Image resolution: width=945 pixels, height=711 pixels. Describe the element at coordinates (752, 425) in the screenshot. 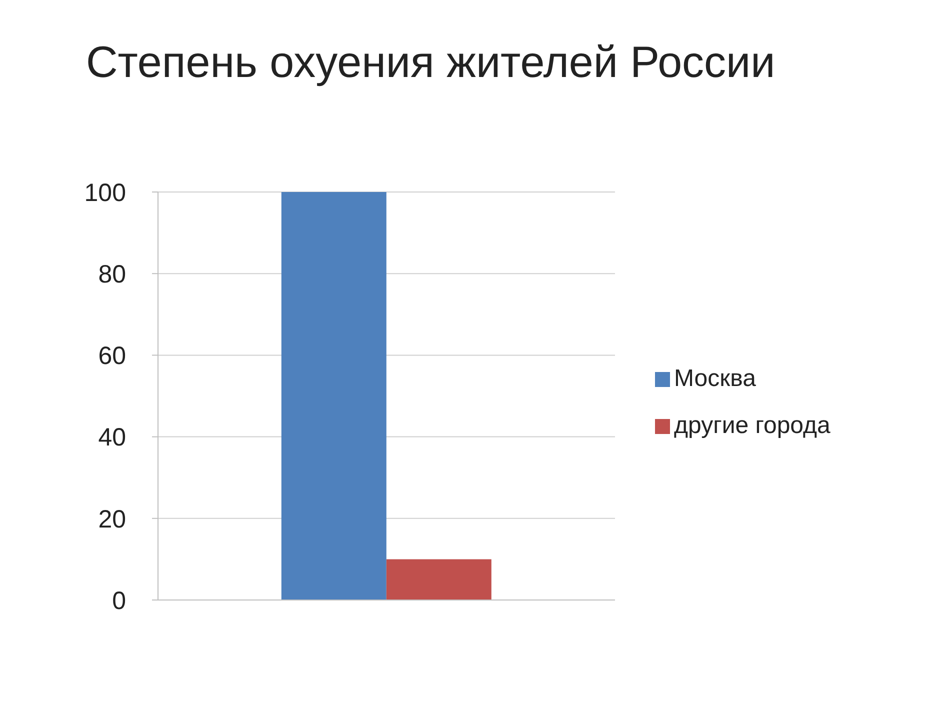

I see `legend-label: другие города` at that location.